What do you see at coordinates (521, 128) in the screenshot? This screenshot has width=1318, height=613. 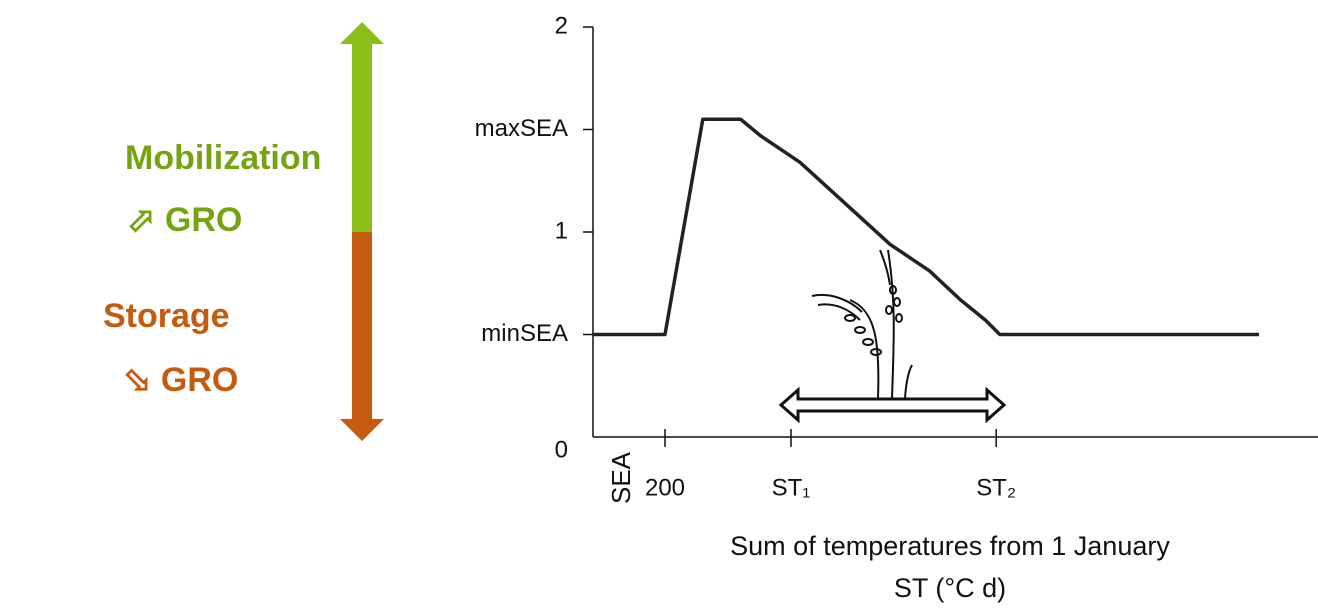 I see `y-tick-label: maxSEA` at bounding box center [521, 128].